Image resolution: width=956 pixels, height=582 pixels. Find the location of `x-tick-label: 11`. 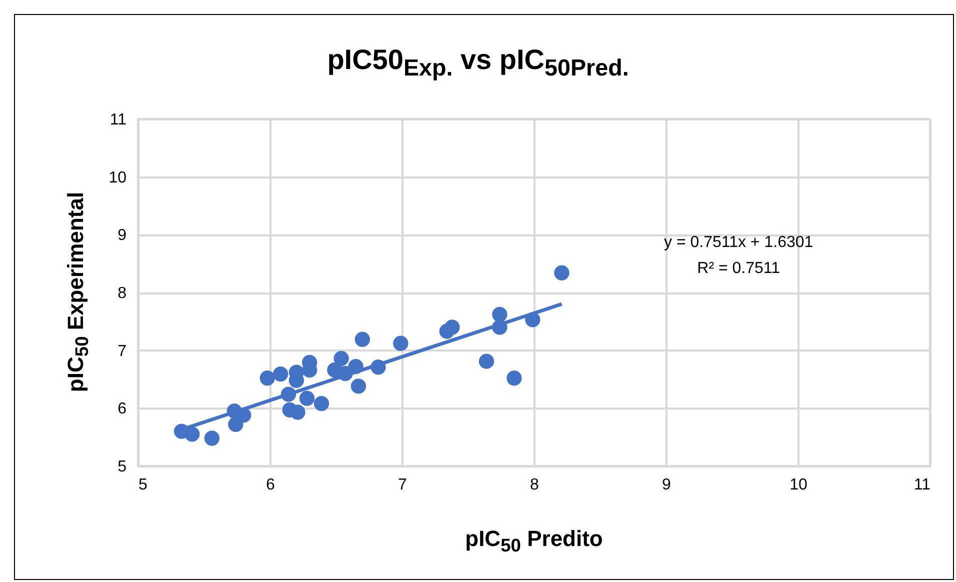

x-tick-label: 11 is located at coordinates (922, 485).